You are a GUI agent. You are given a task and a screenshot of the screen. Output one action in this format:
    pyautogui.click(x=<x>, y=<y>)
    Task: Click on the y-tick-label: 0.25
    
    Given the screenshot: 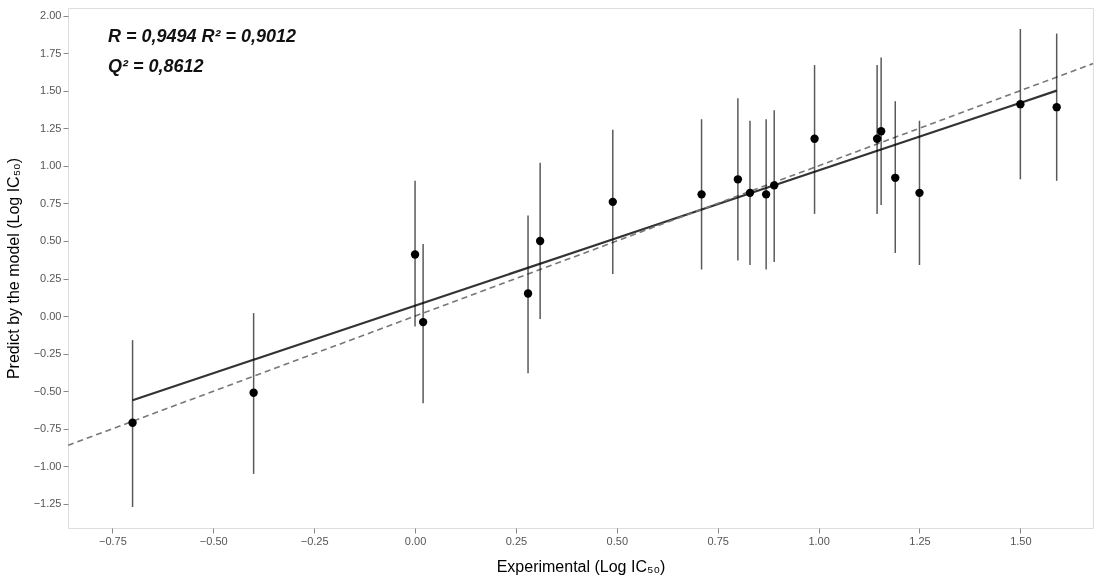 What is the action you would take?
    pyautogui.click(x=51, y=278)
    